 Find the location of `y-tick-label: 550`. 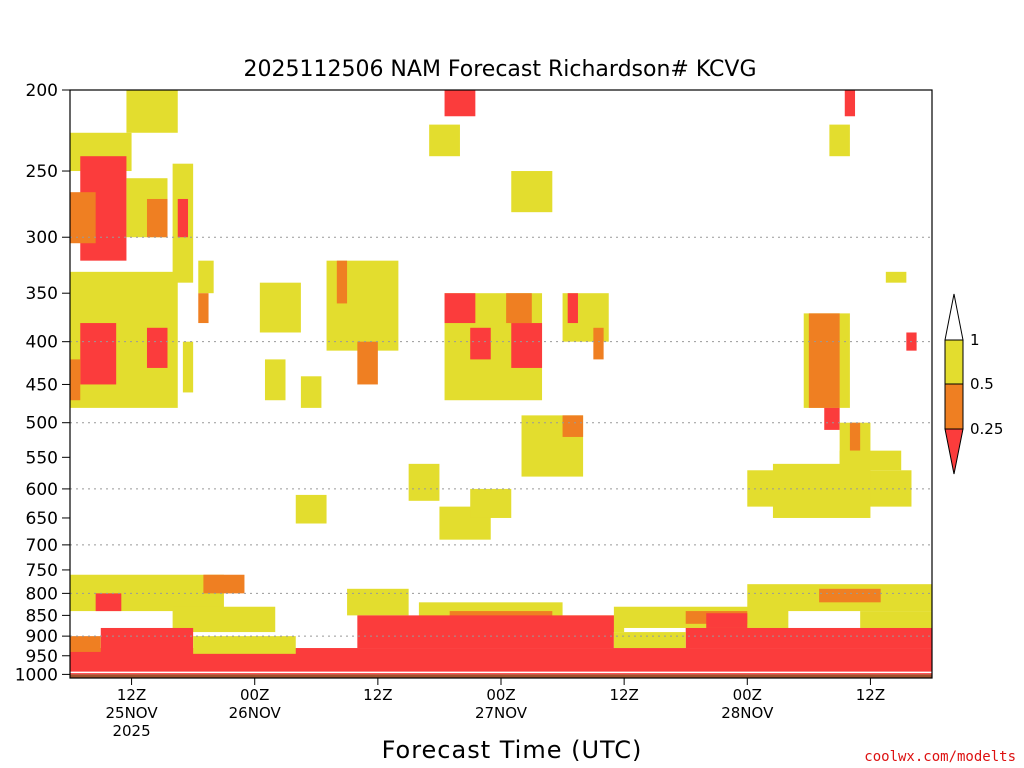

y-tick-label: 550 is located at coordinates (42, 458).